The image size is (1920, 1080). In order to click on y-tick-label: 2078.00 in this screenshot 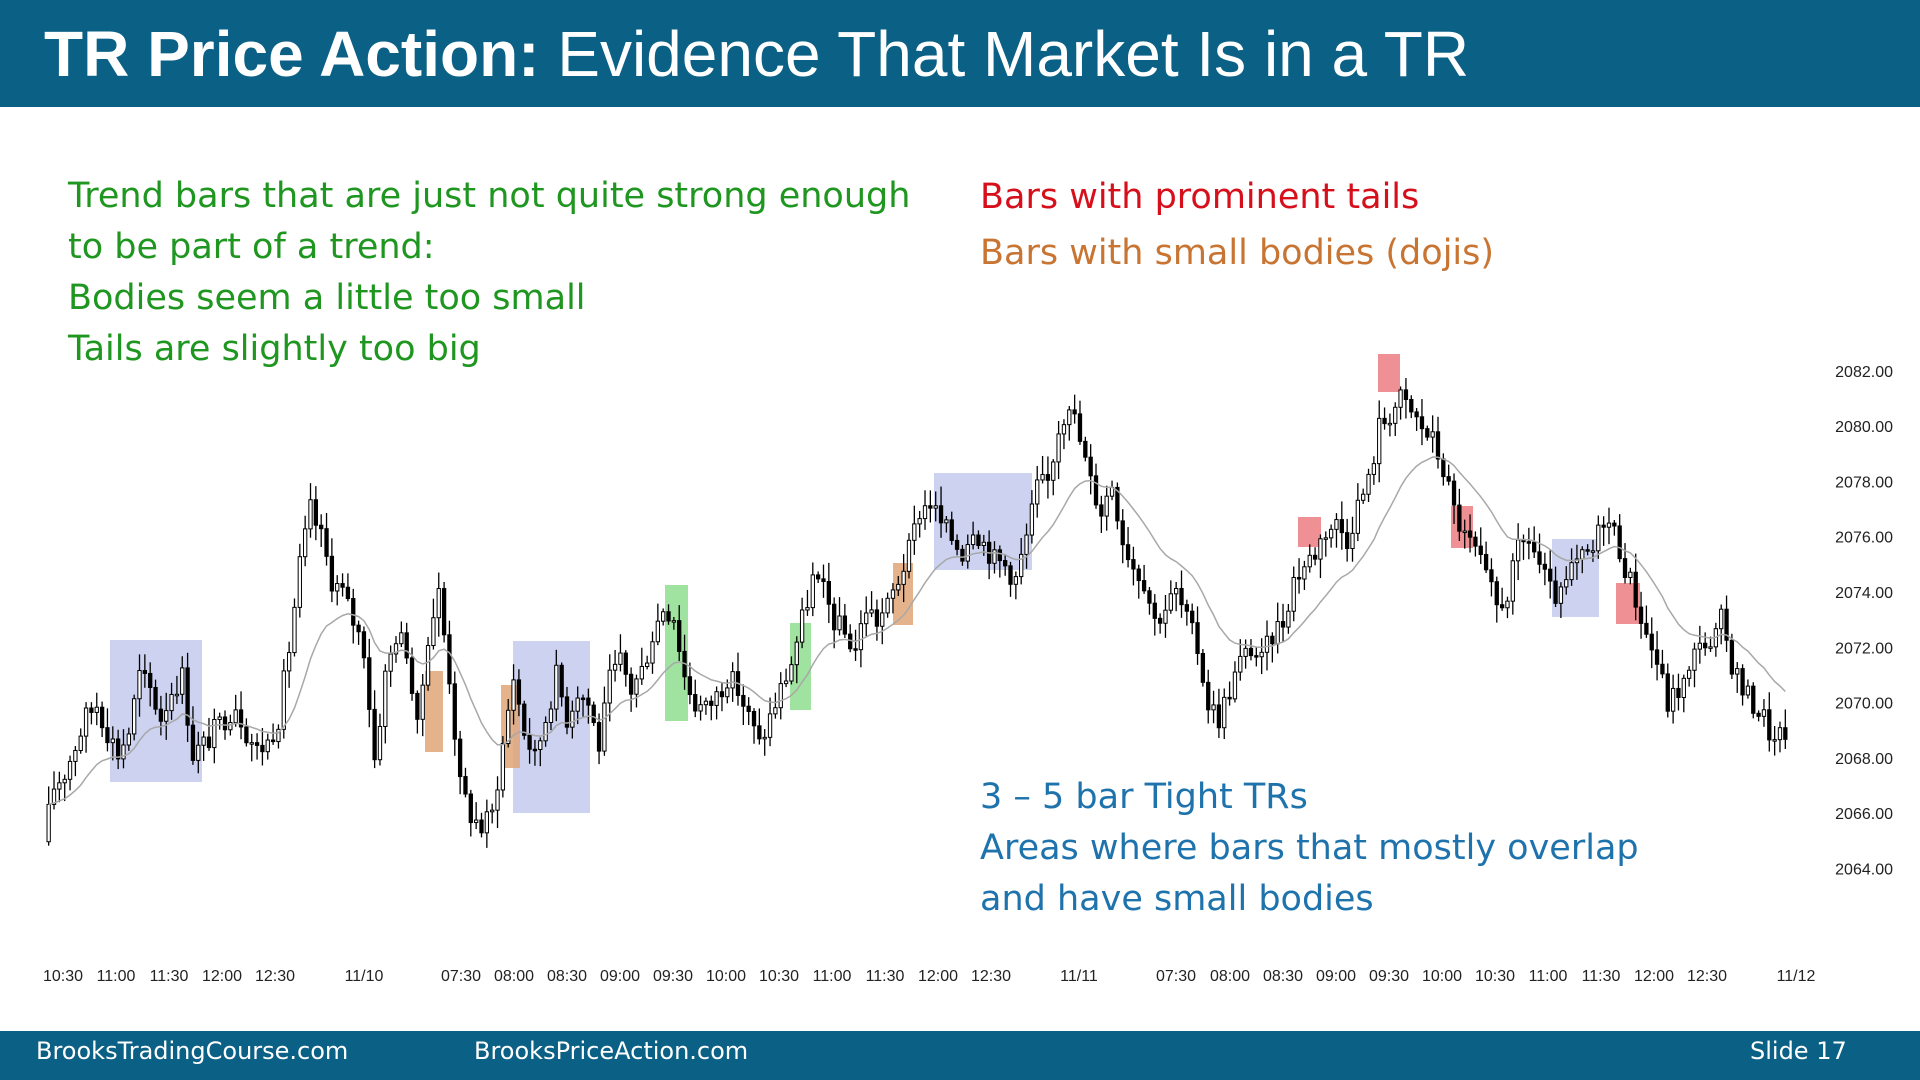, I will do `click(1864, 482)`.